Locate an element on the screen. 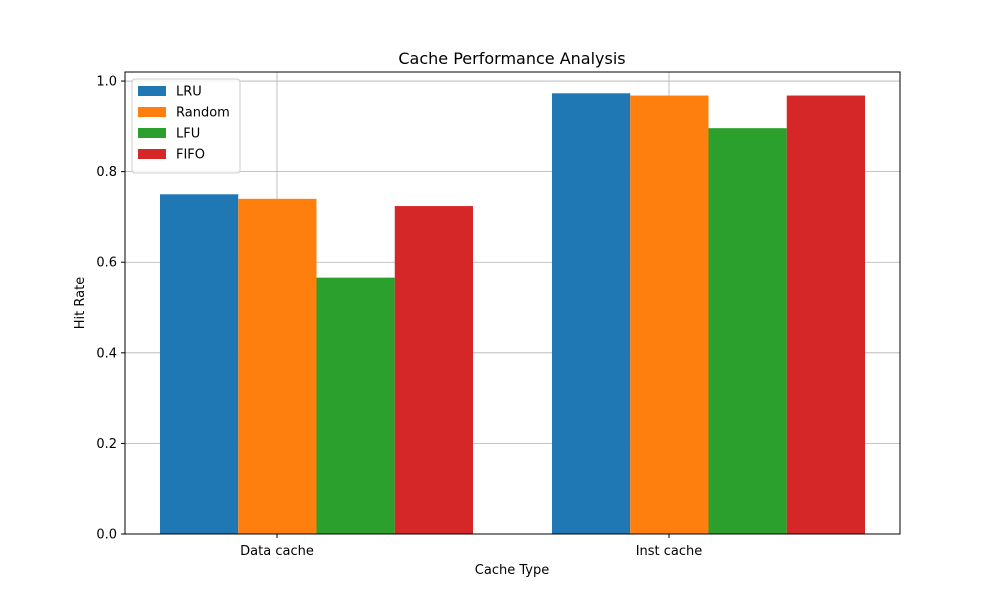  bar-lru-inst-cache is located at coordinates (591, 313).